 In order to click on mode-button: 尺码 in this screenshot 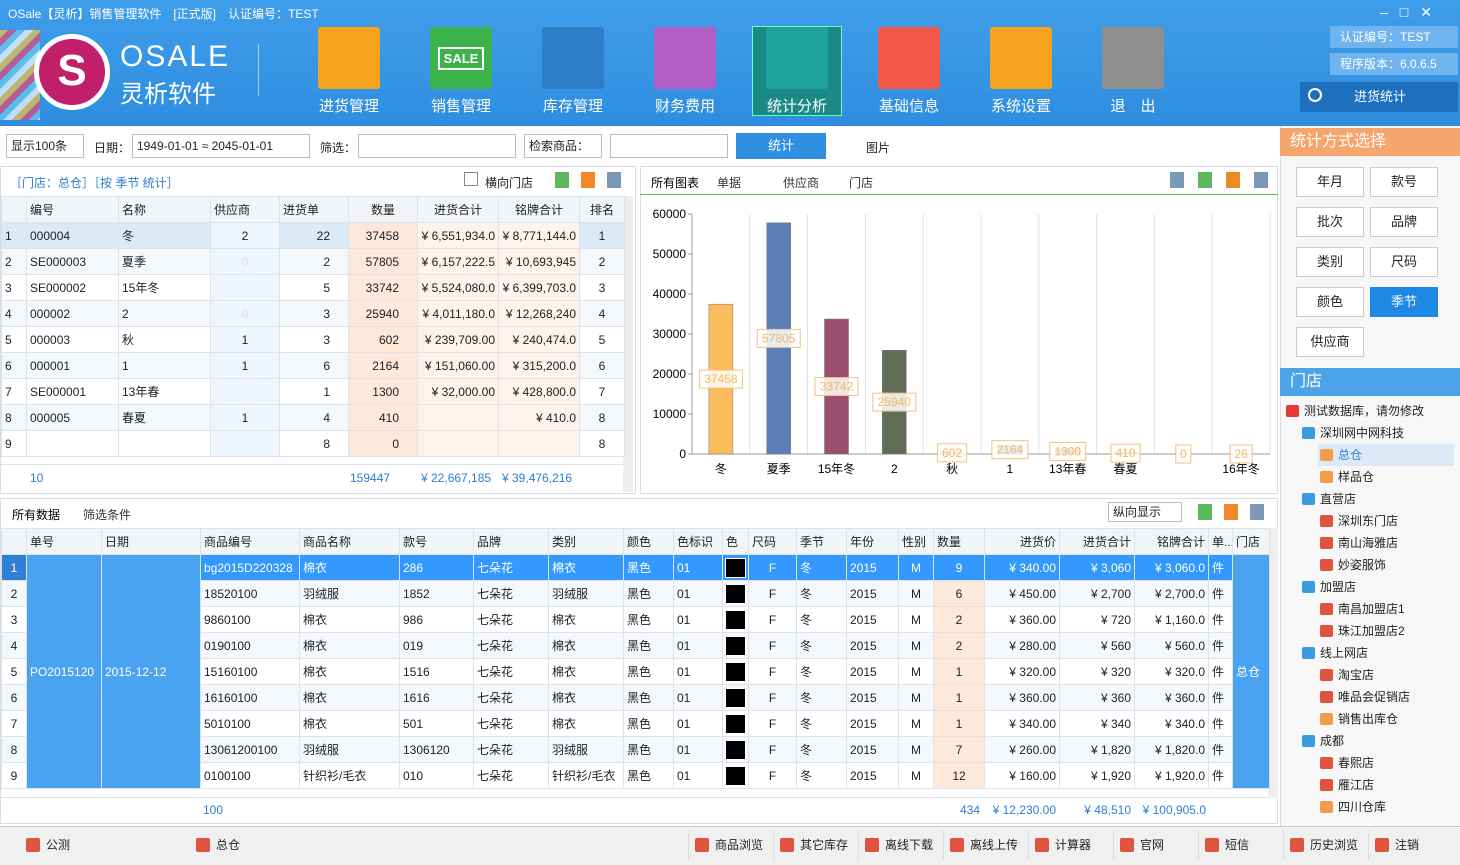, I will do `click(1404, 262)`.